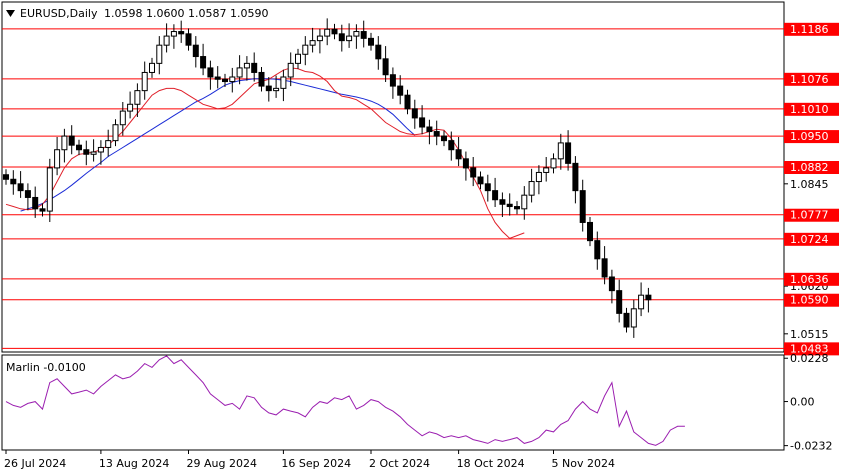  What do you see at coordinates (399, 463) in the screenshot?
I see `x-tick-label: 2 Oct 2024` at bounding box center [399, 463].